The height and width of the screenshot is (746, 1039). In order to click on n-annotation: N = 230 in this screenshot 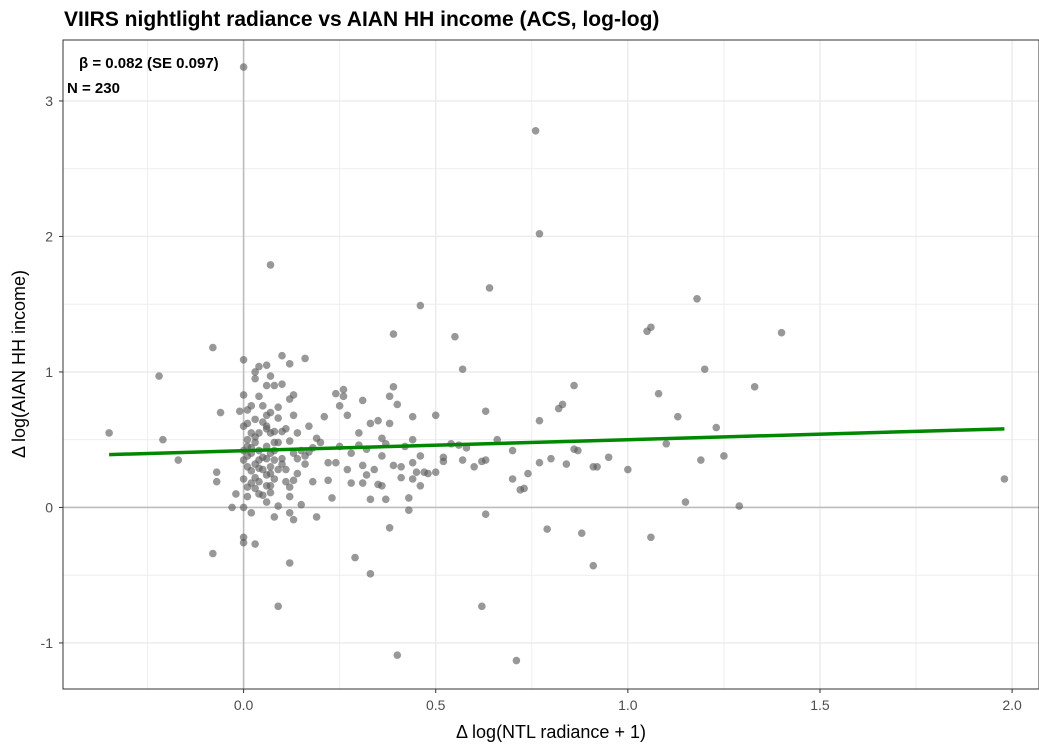, I will do `click(93, 88)`.